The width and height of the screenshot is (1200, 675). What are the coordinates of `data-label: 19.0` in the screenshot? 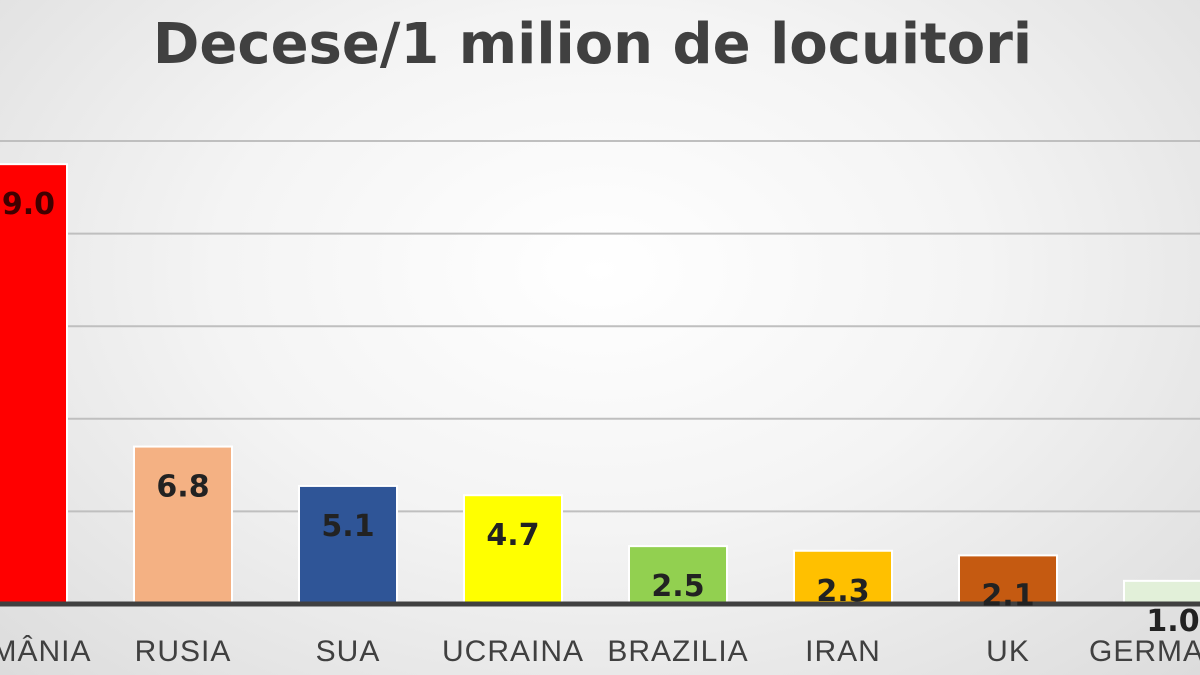 It's located at (27, 204).